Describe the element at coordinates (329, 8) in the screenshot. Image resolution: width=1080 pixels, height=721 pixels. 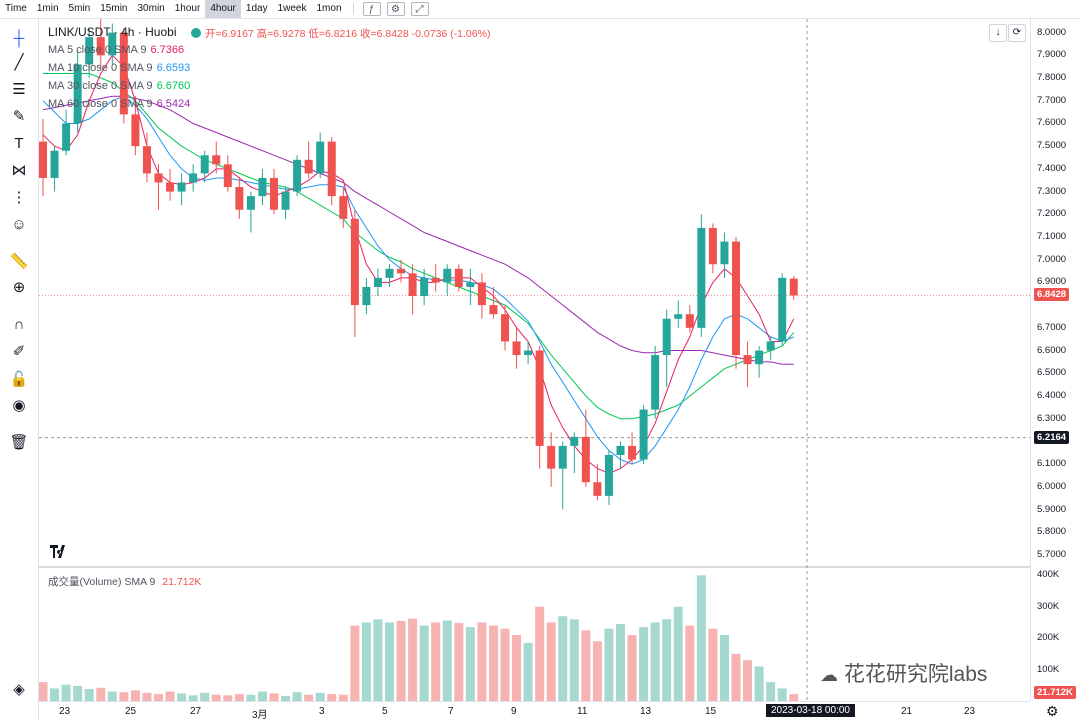
I see `timeframe-1mon: 1mon` at that location.